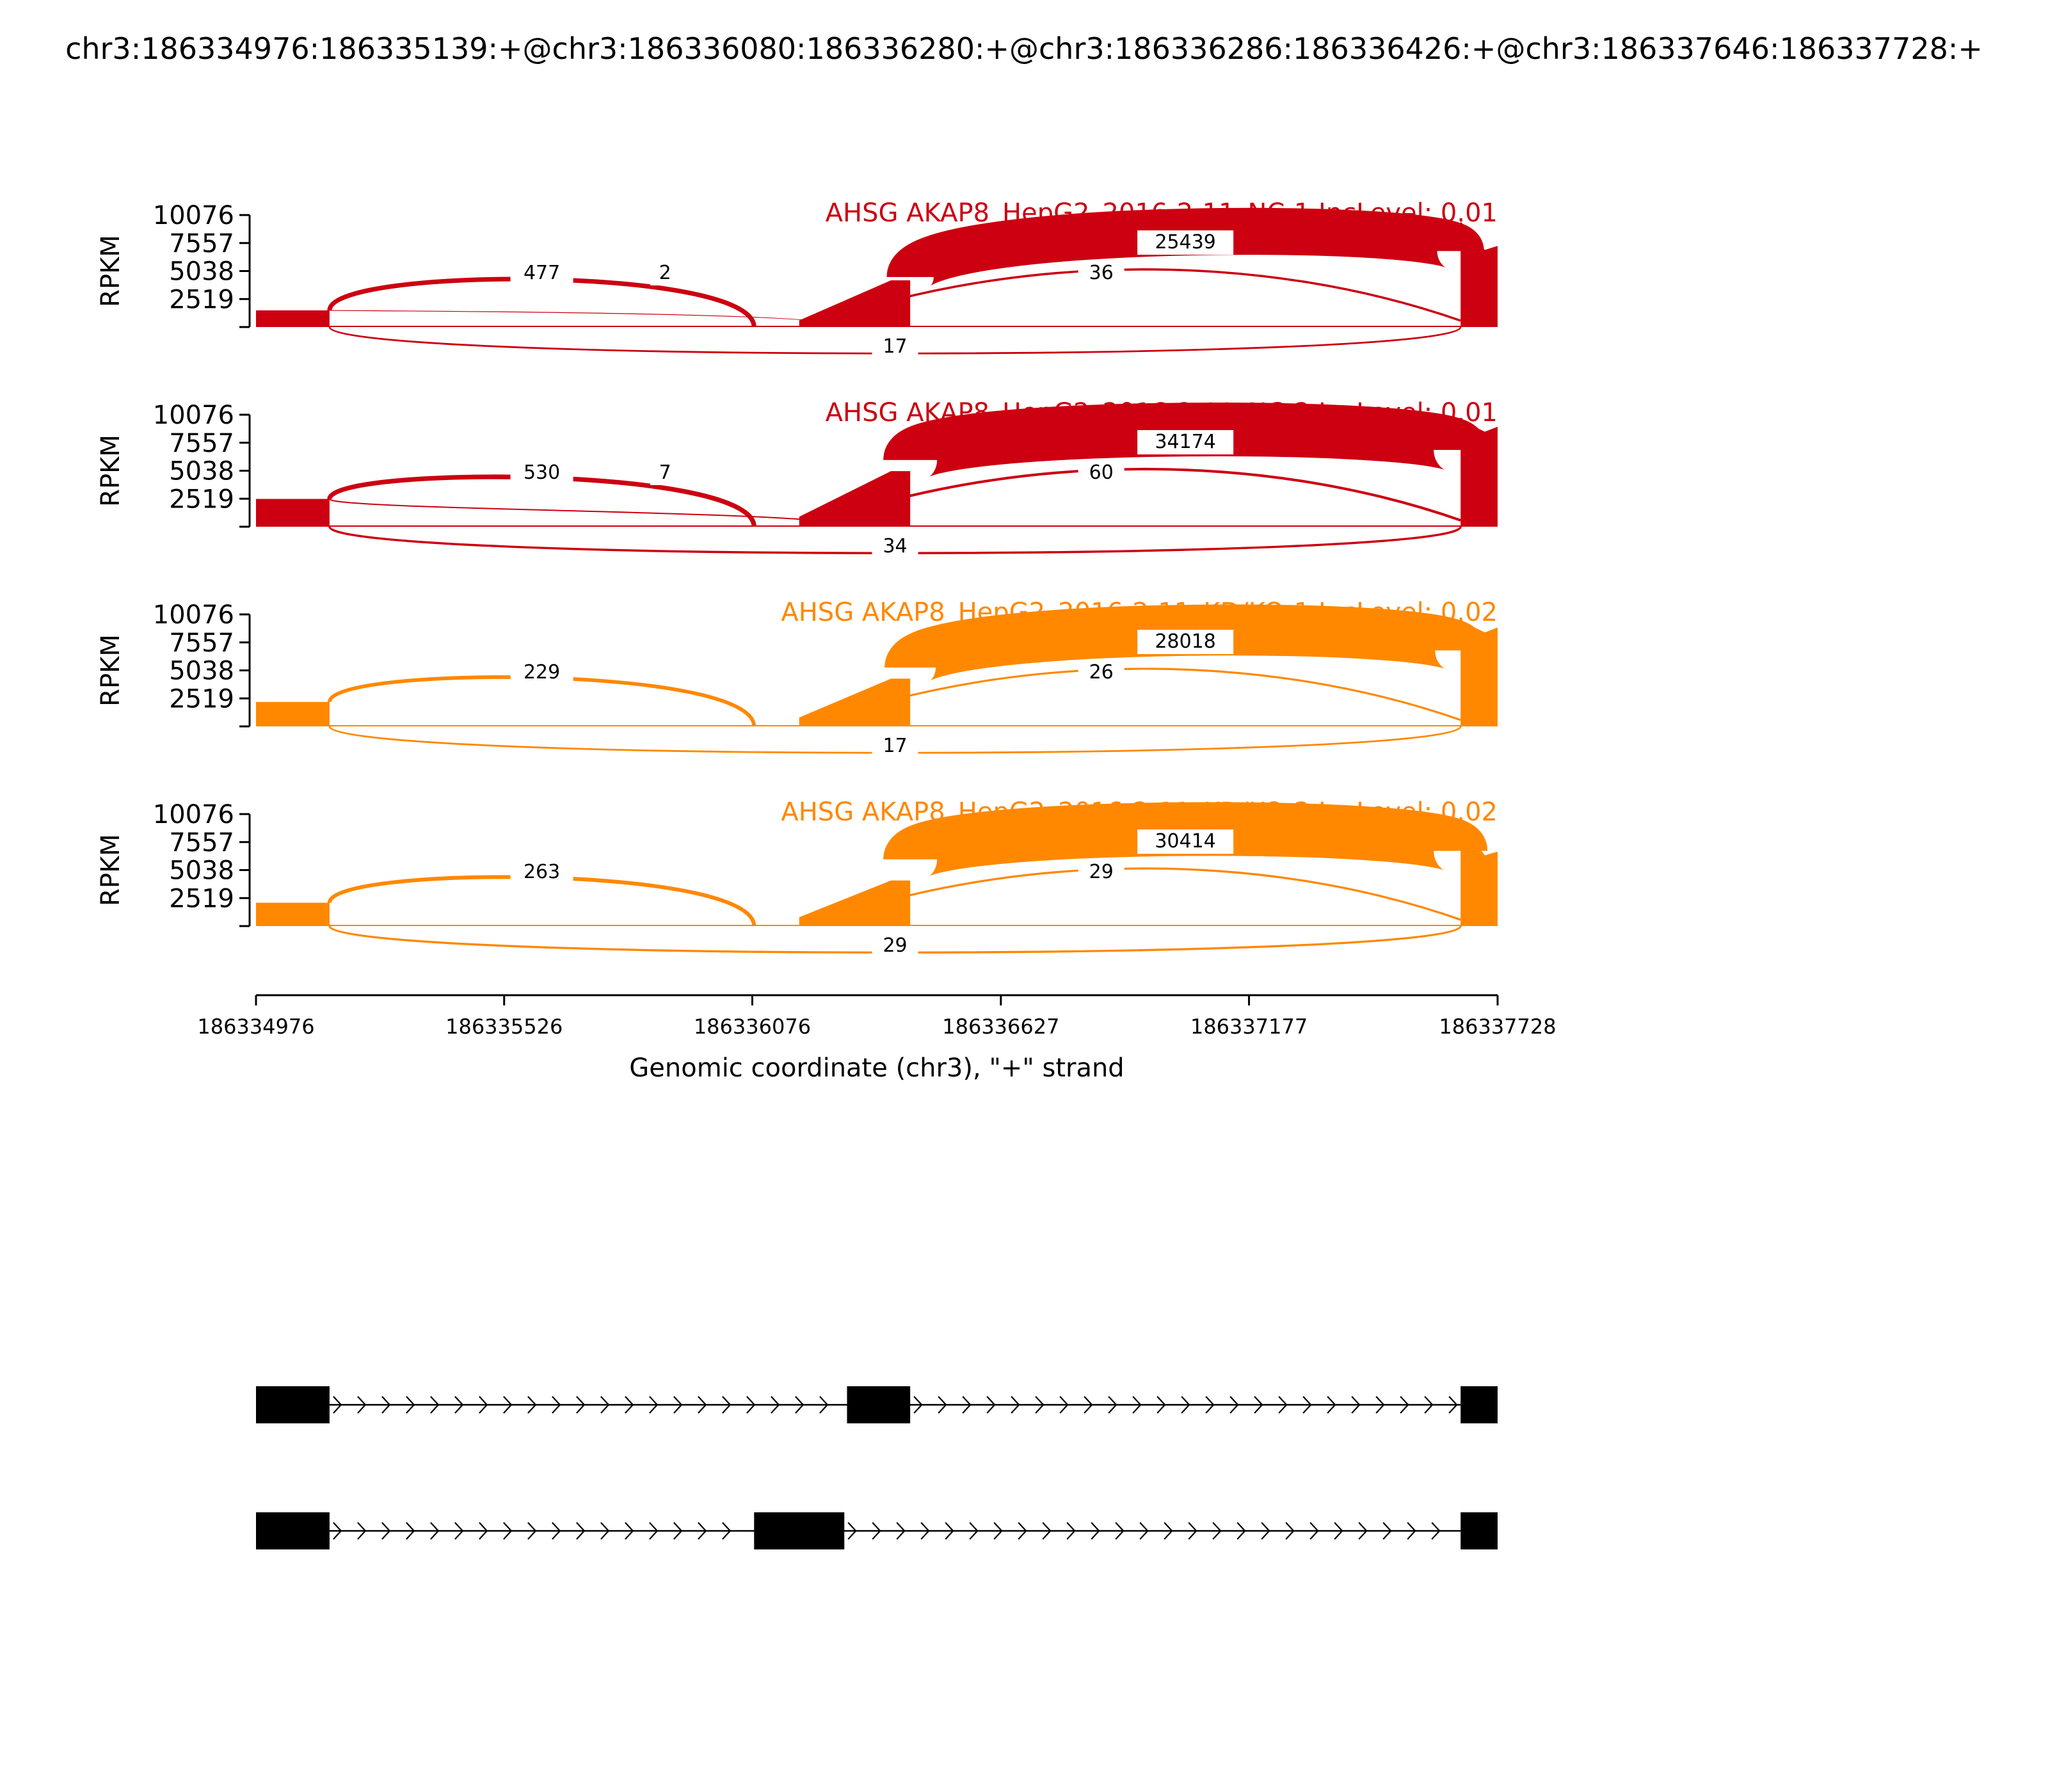 The height and width of the screenshot is (1792, 2048). What do you see at coordinates (1185, 242) in the screenshot?
I see `junction-count: 25439` at bounding box center [1185, 242].